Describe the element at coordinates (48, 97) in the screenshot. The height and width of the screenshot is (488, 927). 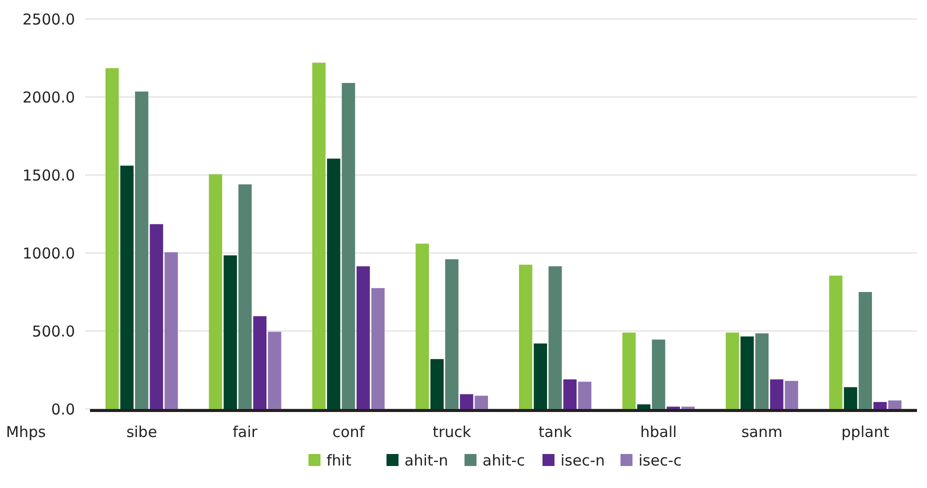
I see `y-tick-label: 2000.0` at that location.